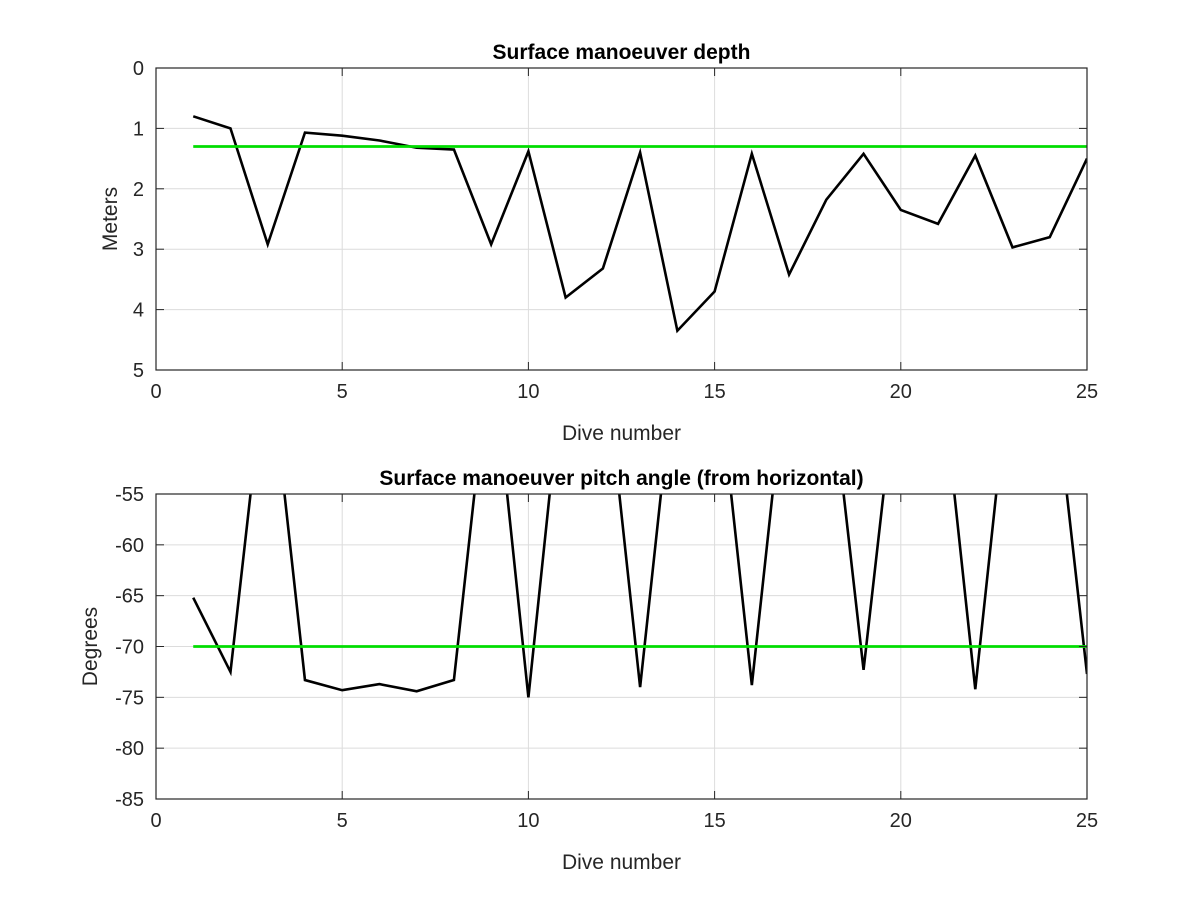  I want to click on y-tick-label: -55, so click(129, 495).